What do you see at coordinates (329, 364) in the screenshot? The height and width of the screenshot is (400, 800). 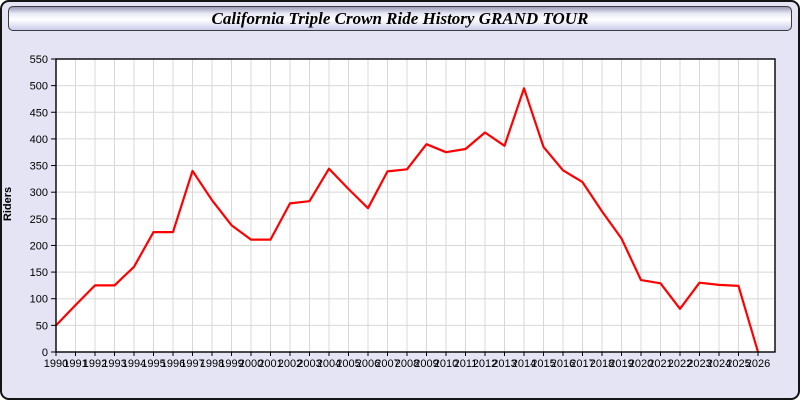 I see `x-tick-label: 2004` at bounding box center [329, 364].